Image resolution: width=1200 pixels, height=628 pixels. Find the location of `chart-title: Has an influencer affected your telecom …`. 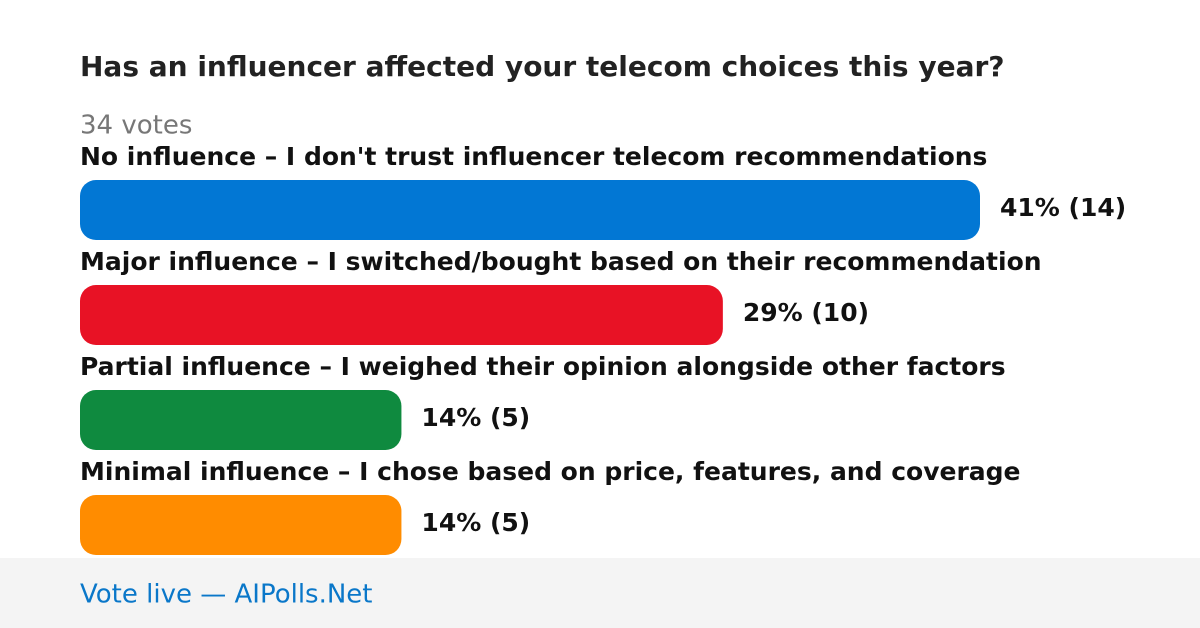

chart-title: Has an influencer affected your telecom … is located at coordinates (542, 66).